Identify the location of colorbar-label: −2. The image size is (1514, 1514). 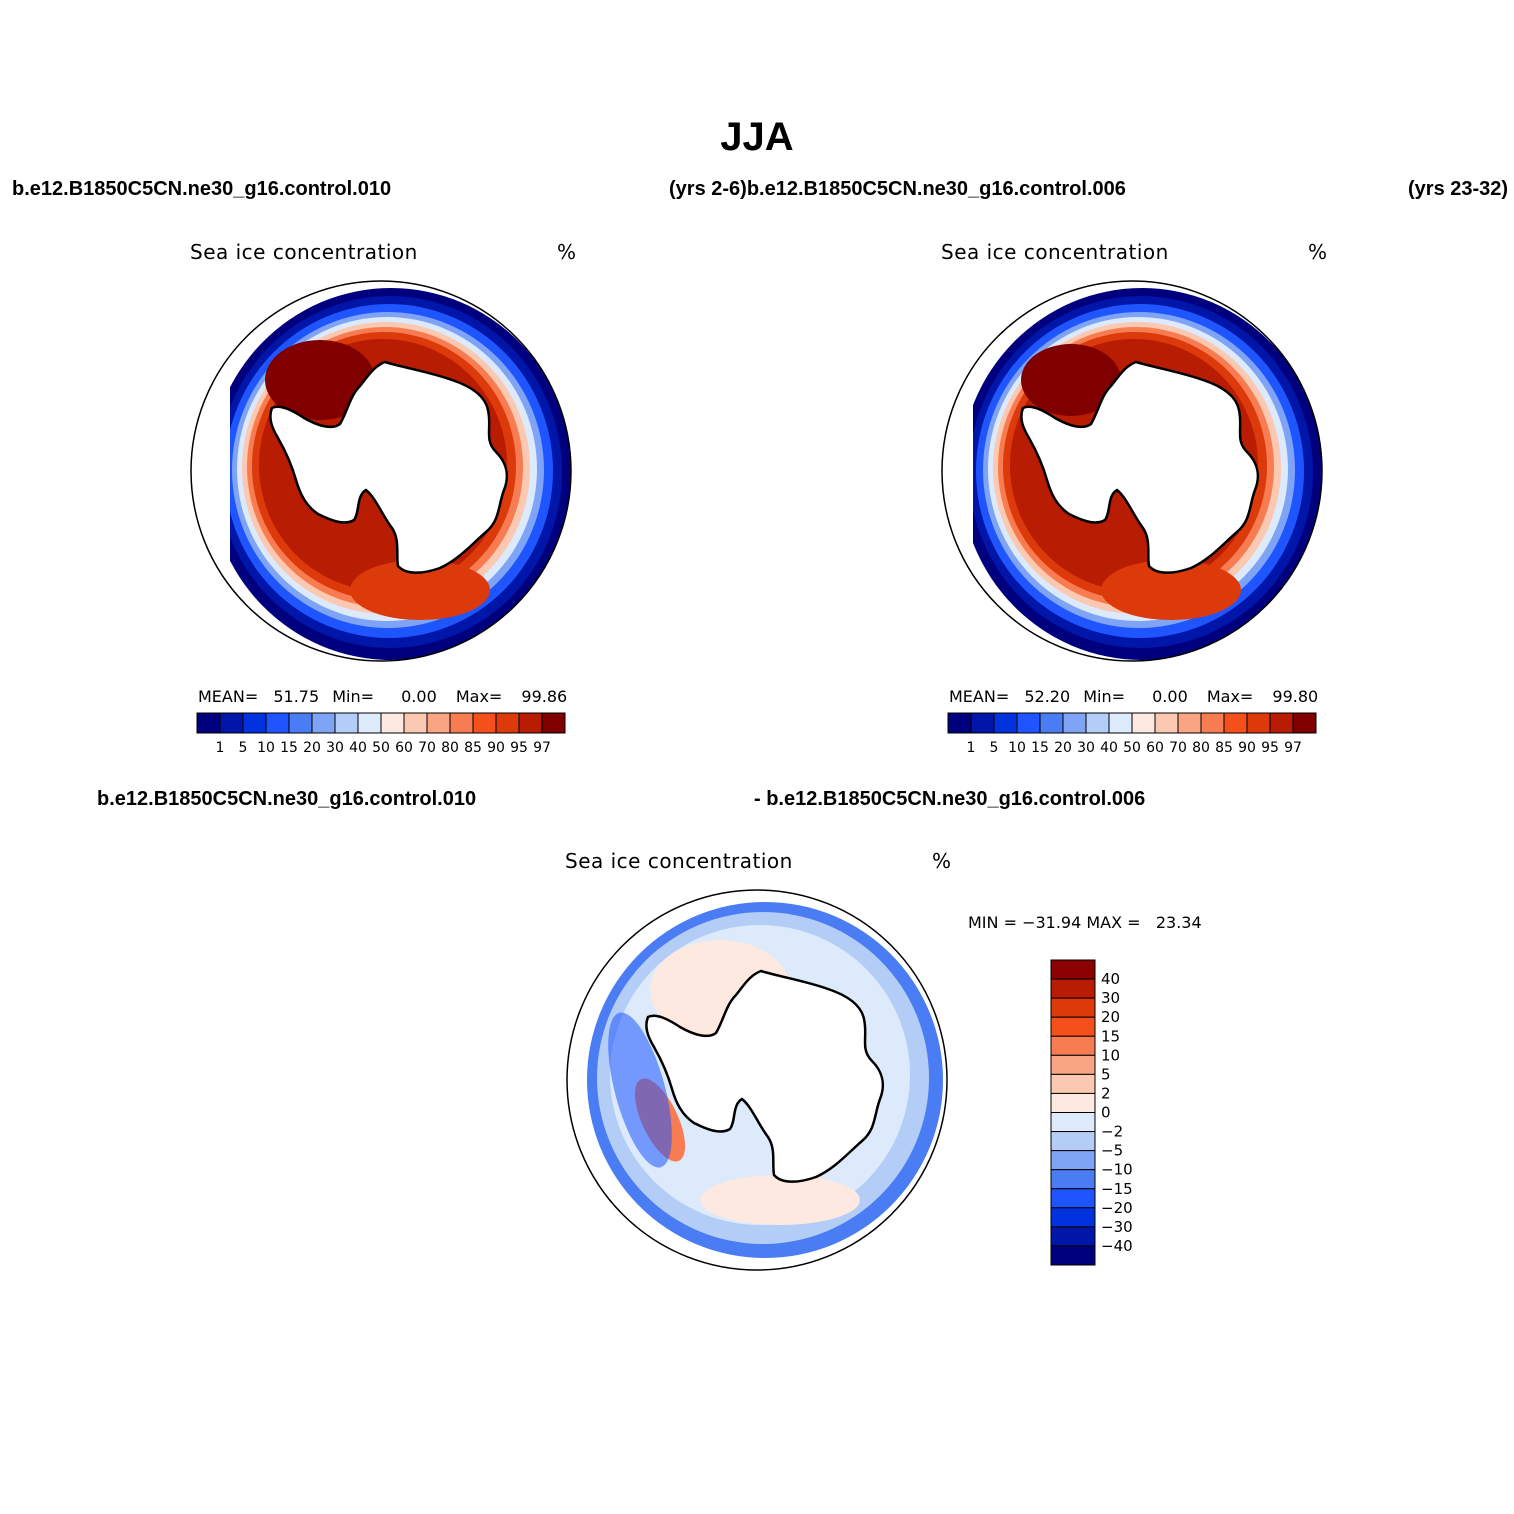
(1112, 1132).